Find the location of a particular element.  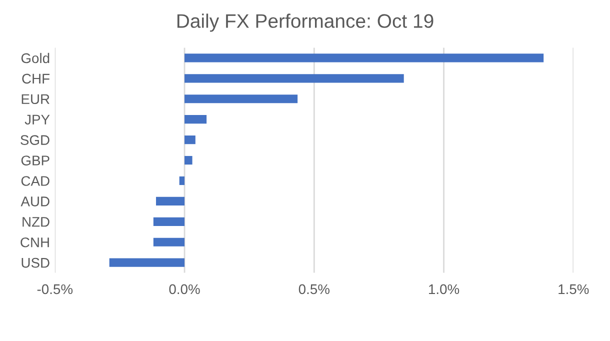

x-tick-label: -0.5% is located at coordinates (55, 289).